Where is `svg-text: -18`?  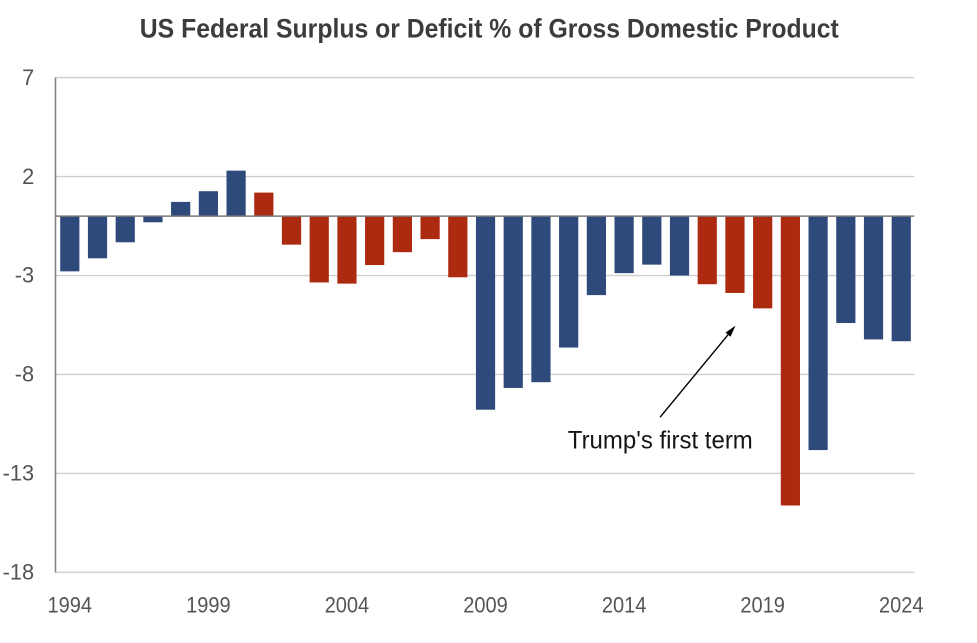 svg-text: -18 is located at coordinates (19, 572).